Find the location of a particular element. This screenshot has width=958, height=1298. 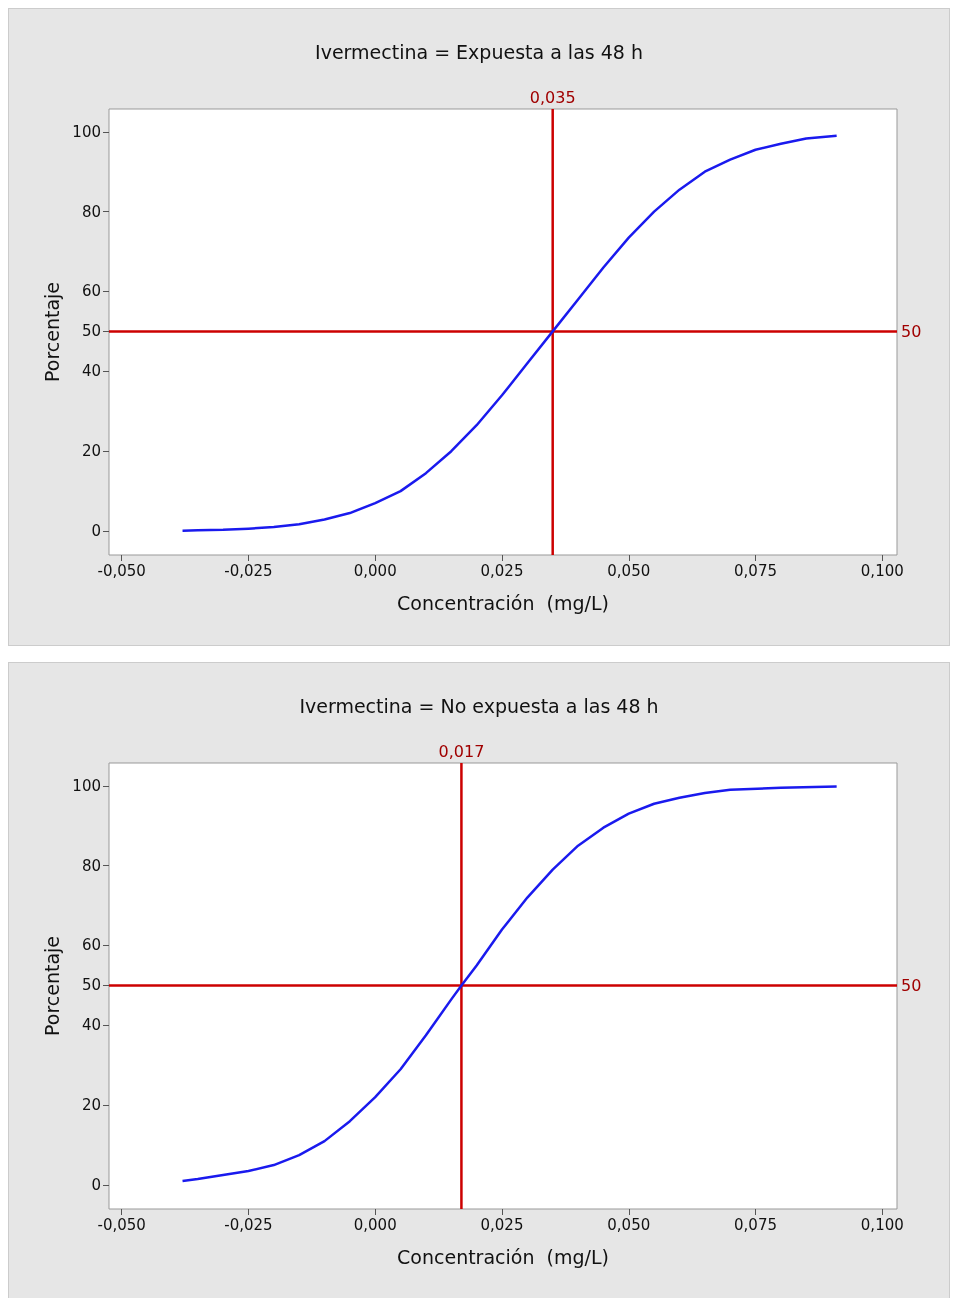

chart-title: Ivermectina = No expuesta a las 48 h is located at coordinates (479, 705).